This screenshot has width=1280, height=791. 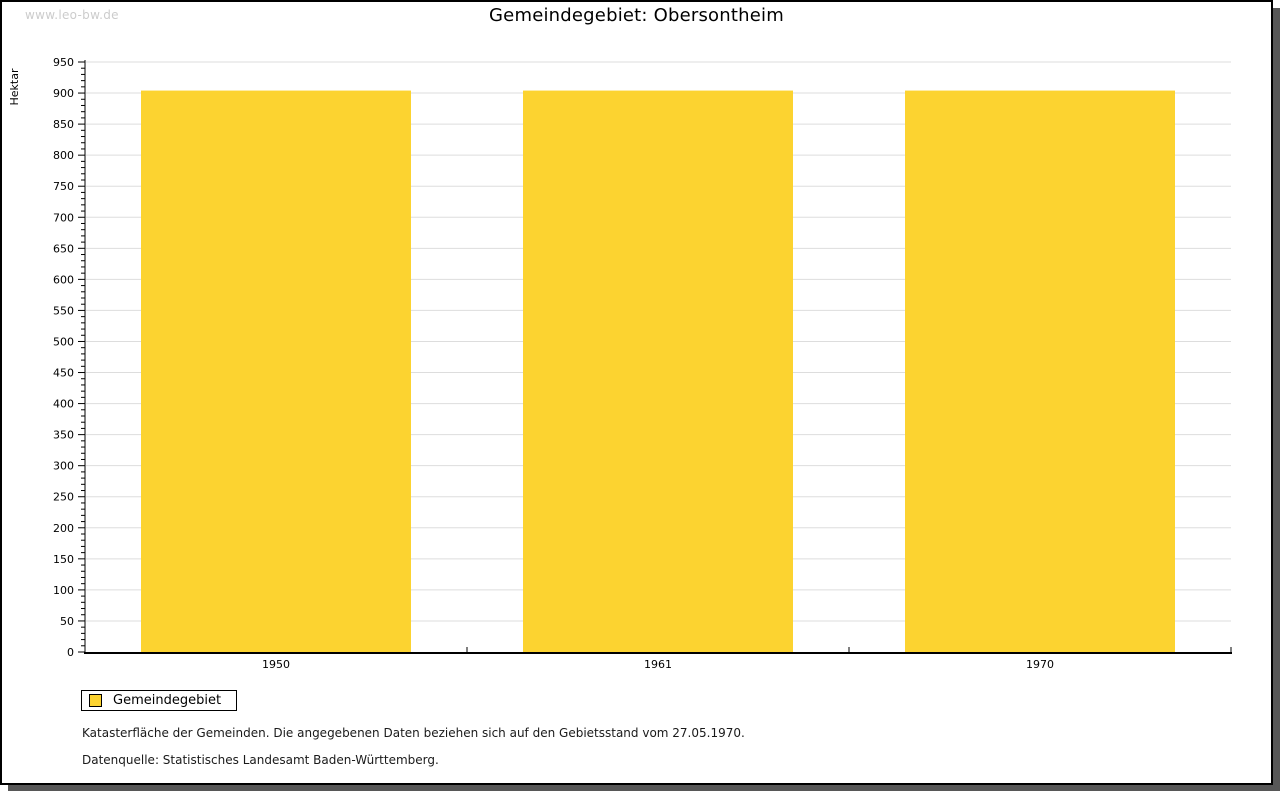 What do you see at coordinates (70, 652) in the screenshot?
I see `y-tick-label: 0` at bounding box center [70, 652].